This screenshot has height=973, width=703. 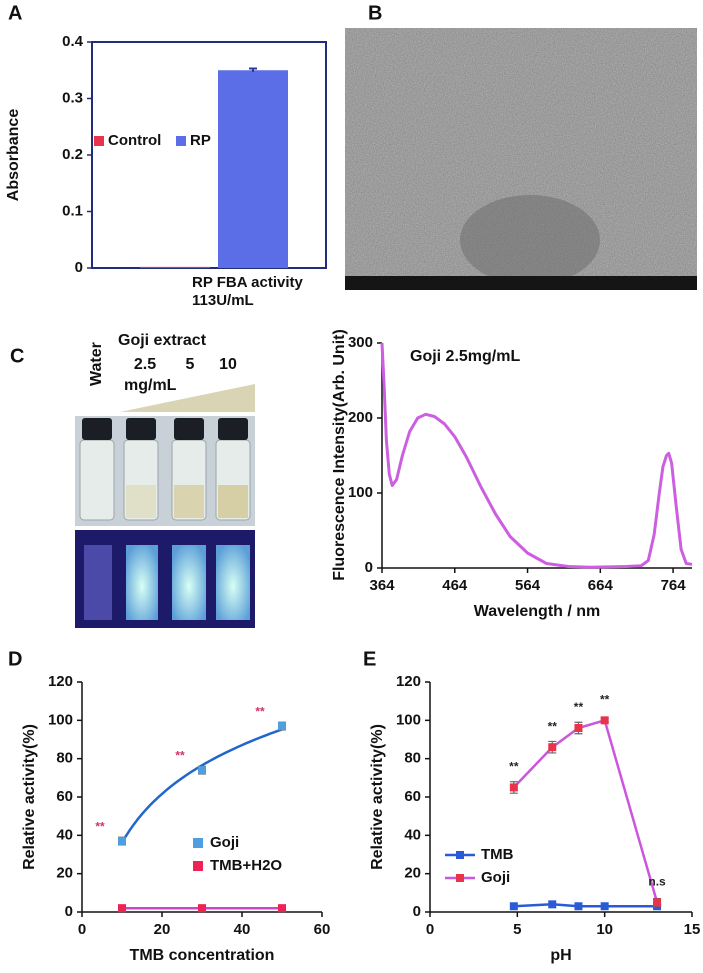 I want to click on panel-label: C, so click(x=17, y=356).